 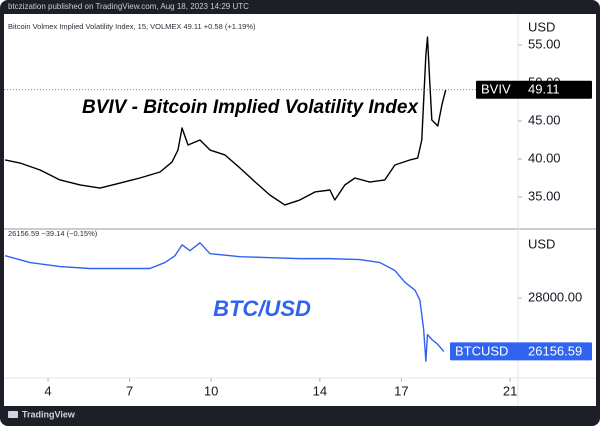 I want to click on last-value-label: 26156.59, so click(x=555, y=350).